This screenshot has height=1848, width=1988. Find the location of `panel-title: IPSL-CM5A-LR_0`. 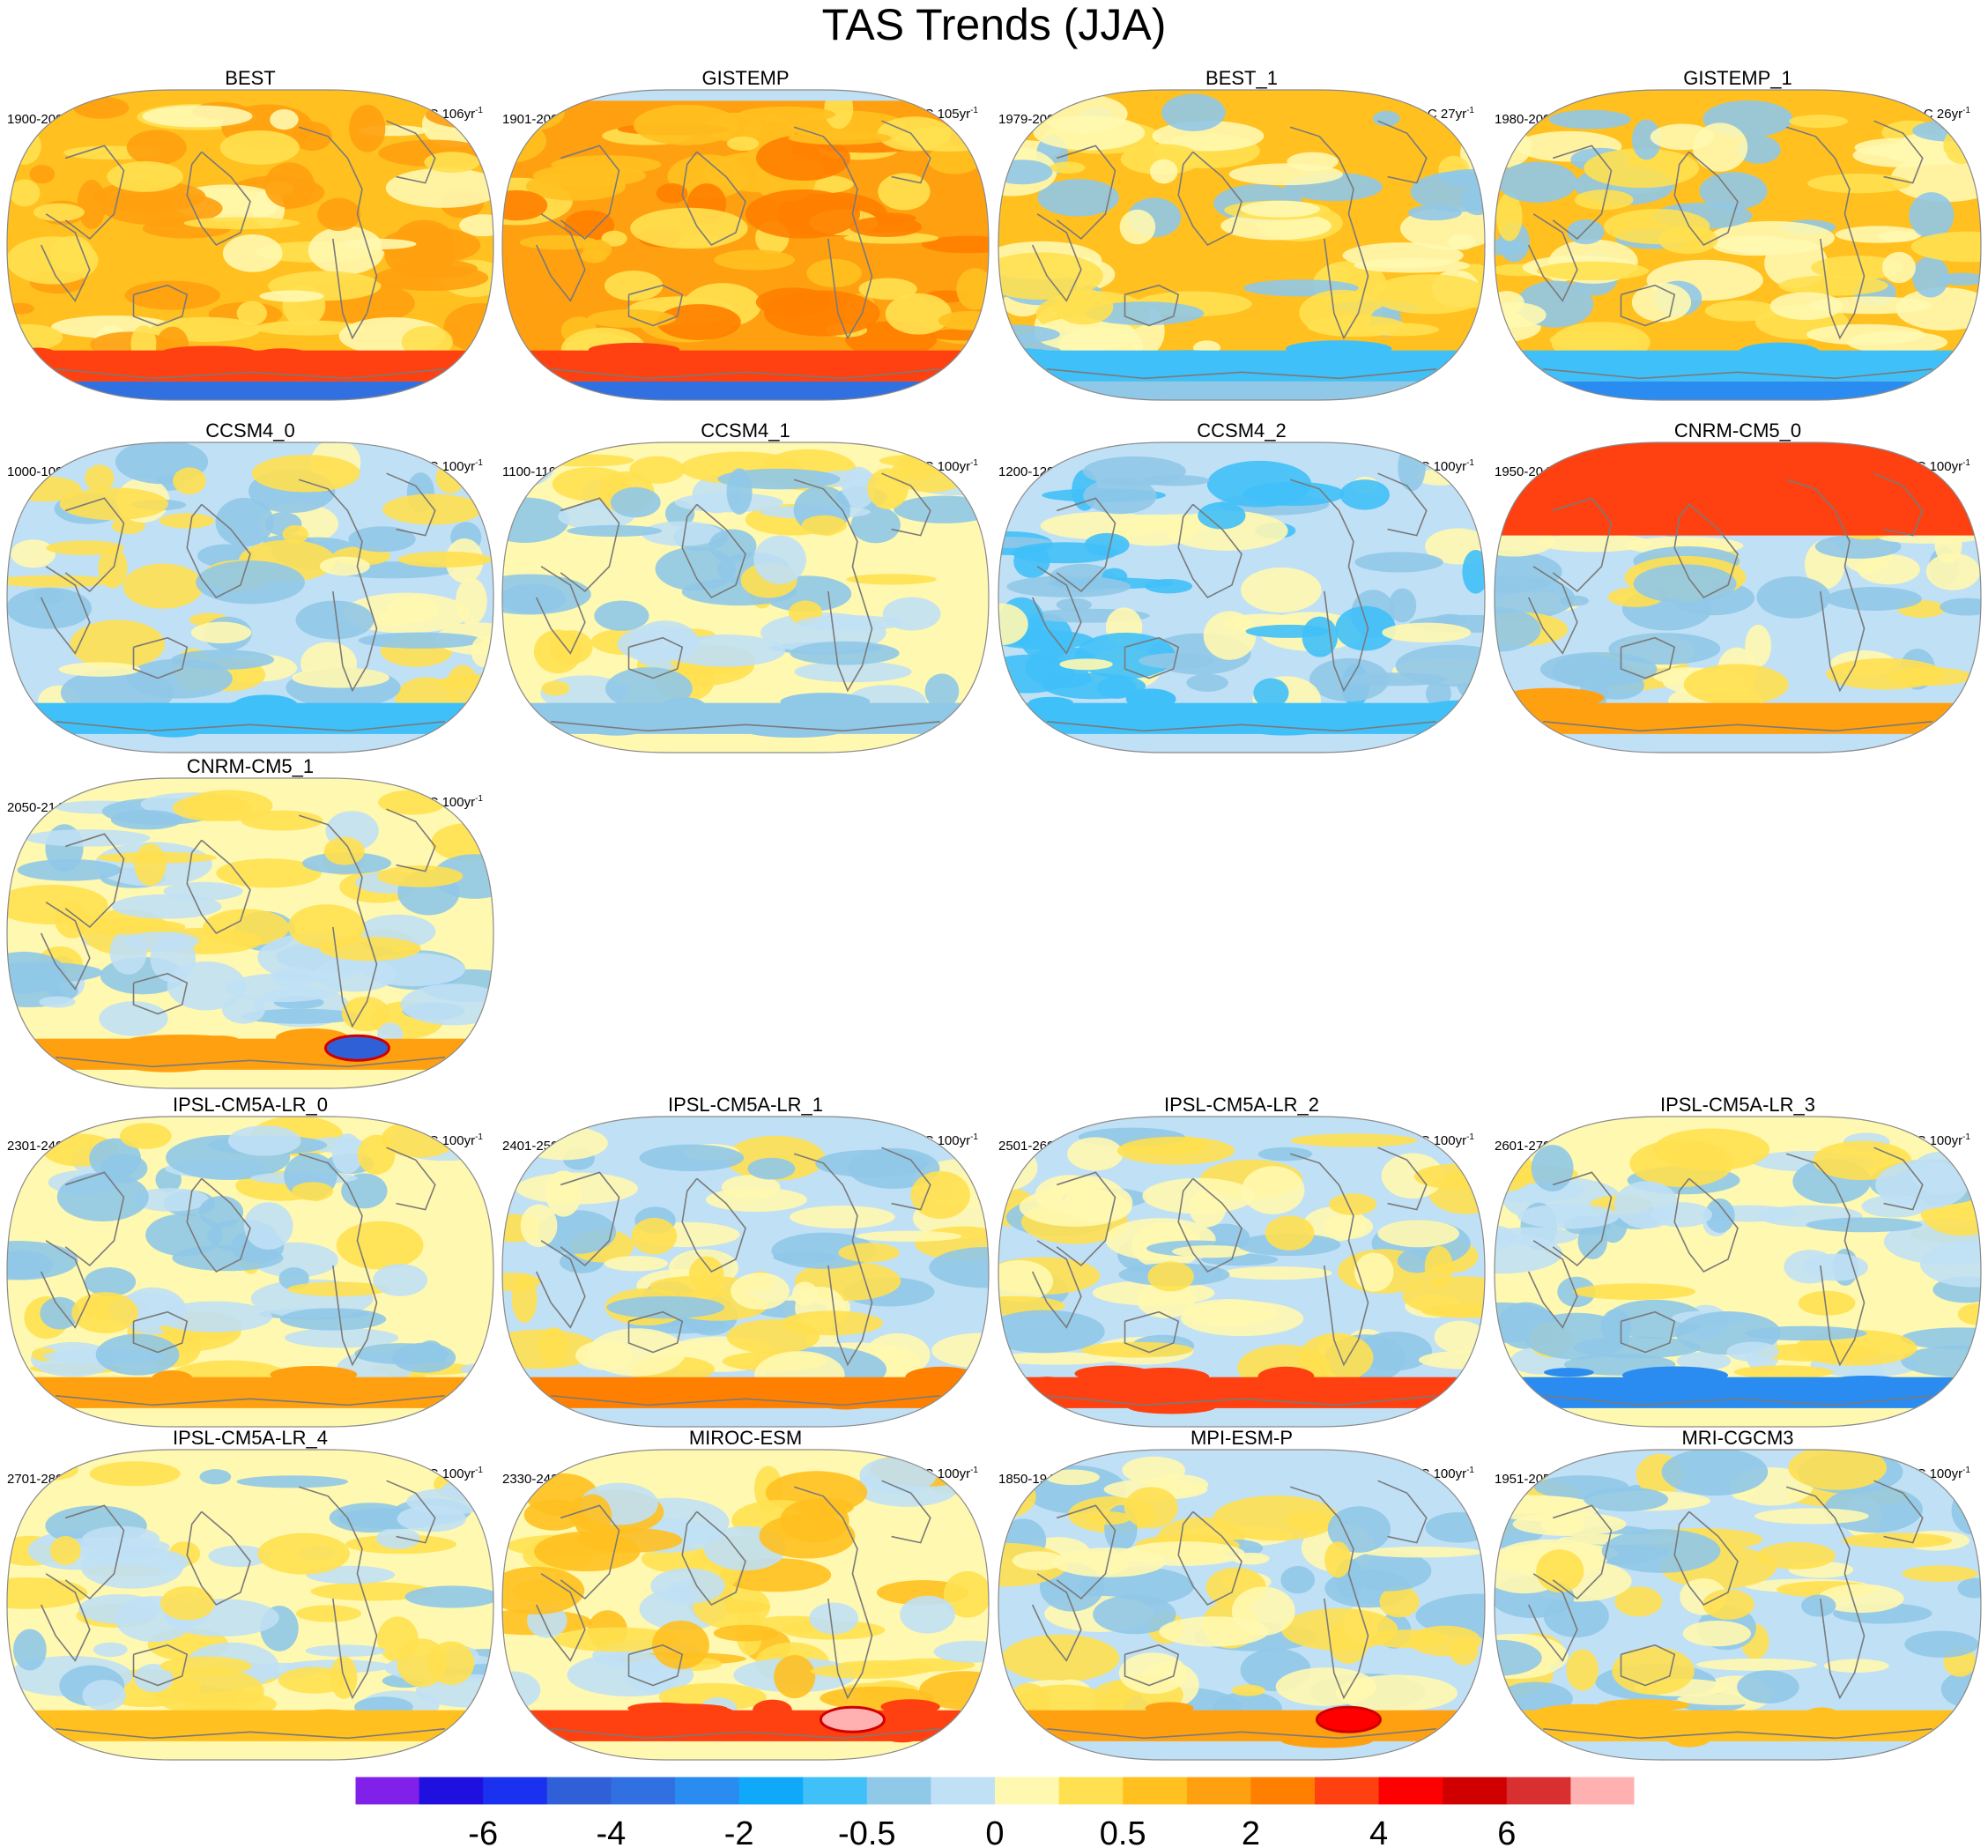

panel-title: IPSL-CM5A-LR_0 is located at coordinates (251, 1105).